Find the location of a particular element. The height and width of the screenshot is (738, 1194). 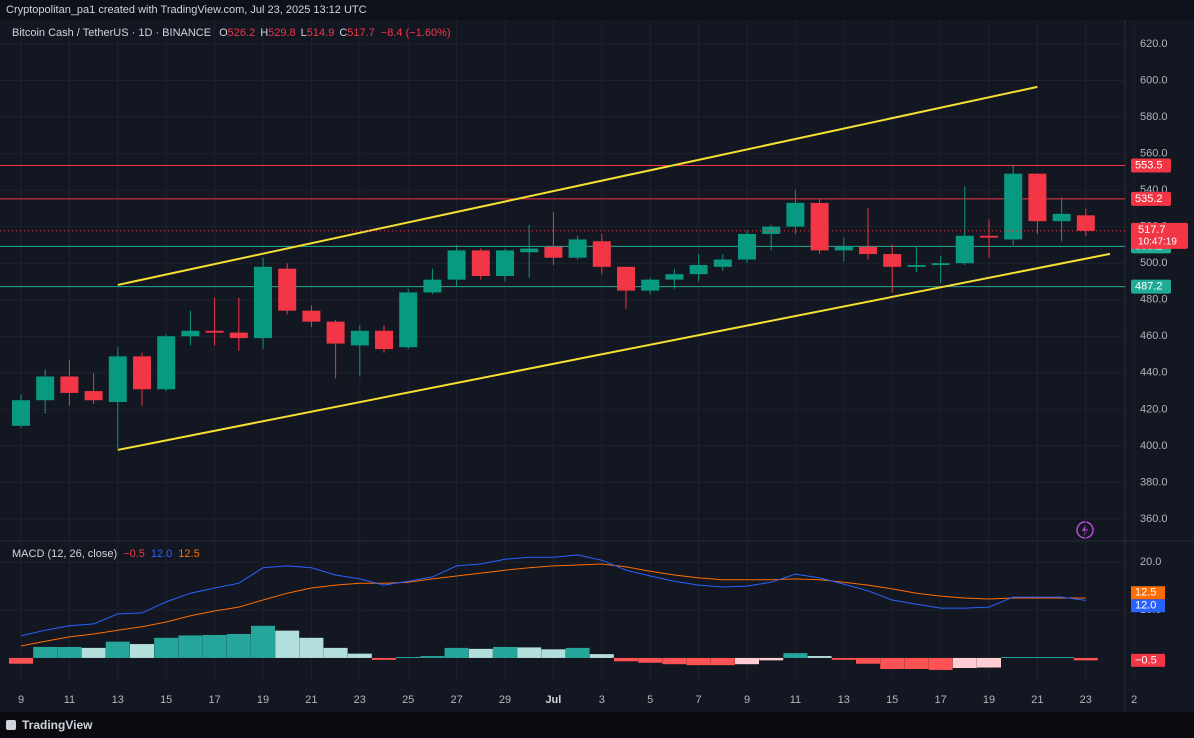

legend-letter: H is located at coordinates (264, 33).